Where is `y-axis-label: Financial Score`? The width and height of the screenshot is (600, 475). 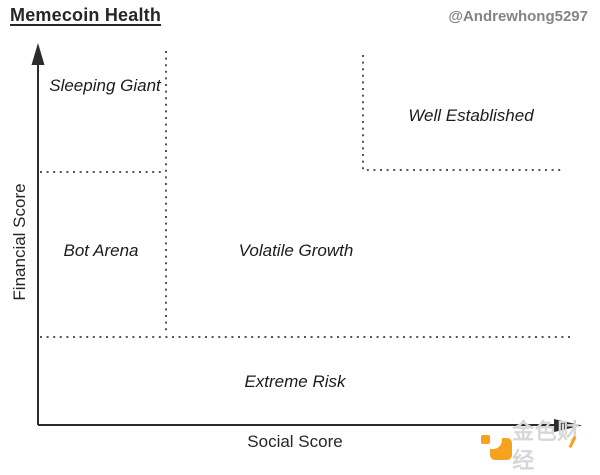 y-axis-label: Financial Score is located at coordinates (19, 242).